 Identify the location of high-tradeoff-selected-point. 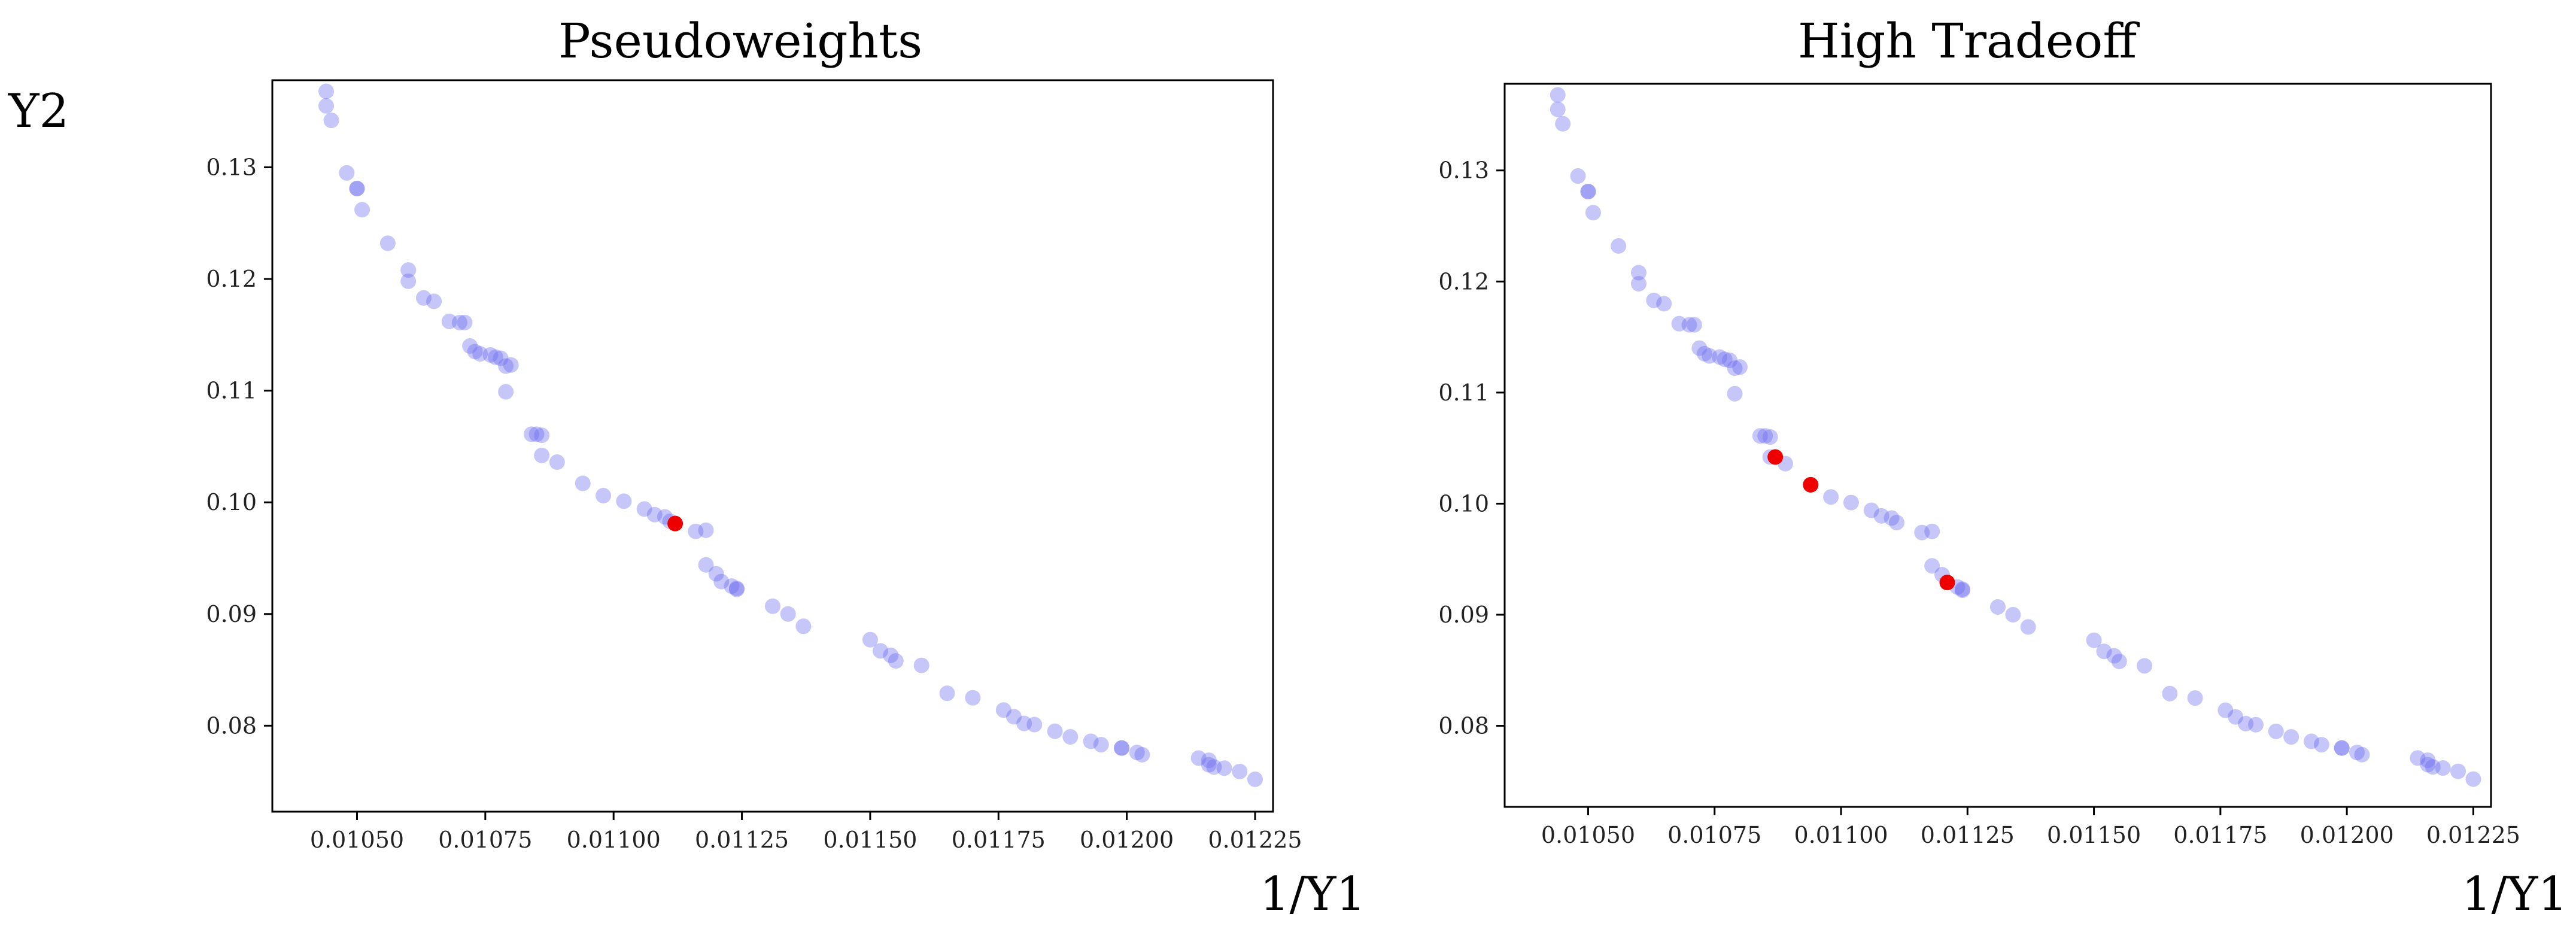
(1811, 484).